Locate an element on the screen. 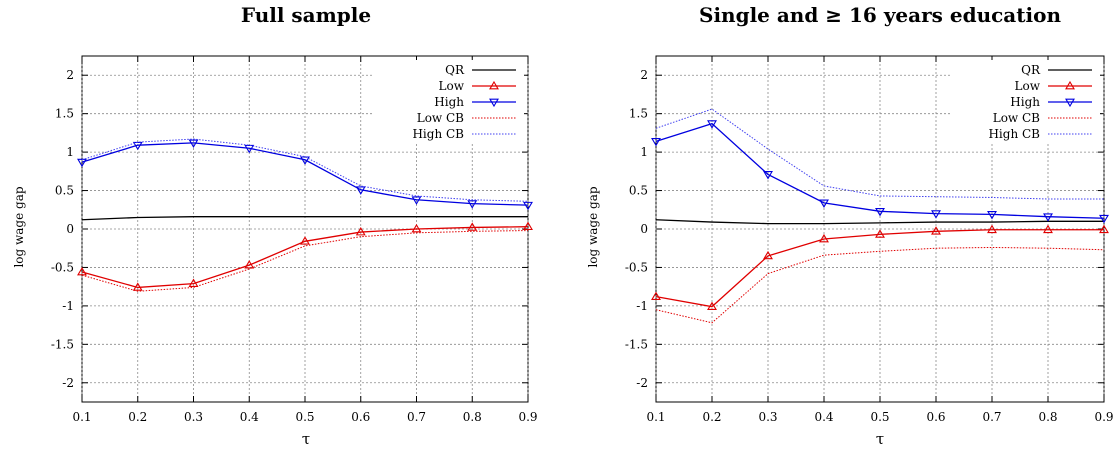 Image resolution: width=1118 pixels, height=453 pixels. x-tick-label: 0.4 is located at coordinates (249, 417).